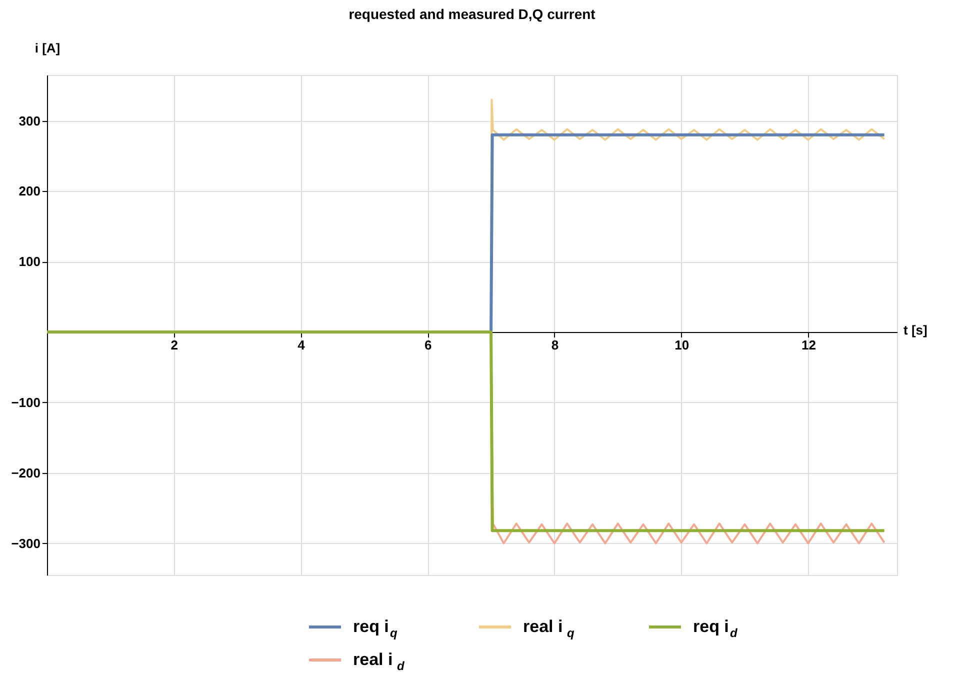 This screenshot has width=976, height=695. Describe the element at coordinates (47, 48) in the screenshot. I see `y-axis-title: i [A]` at that location.